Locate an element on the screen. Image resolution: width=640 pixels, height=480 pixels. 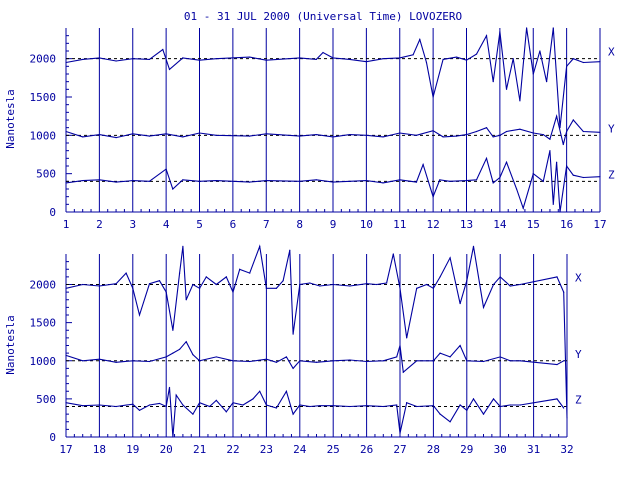
y-tick-label: 2000 is located at coordinates (43, 285).